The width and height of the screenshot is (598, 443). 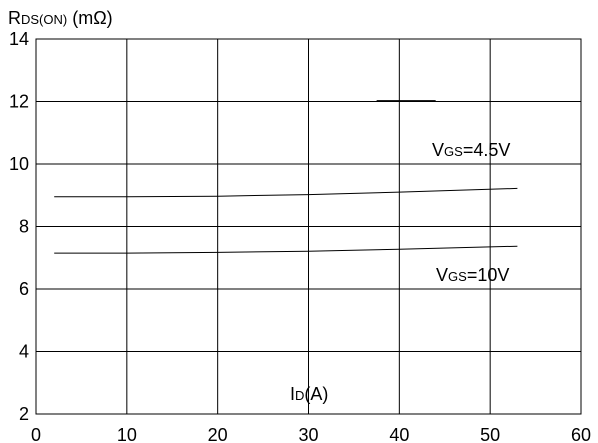 What do you see at coordinates (19, 39) in the screenshot?
I see `y-tick-label-14: 14` at bounding box center [19, 39].